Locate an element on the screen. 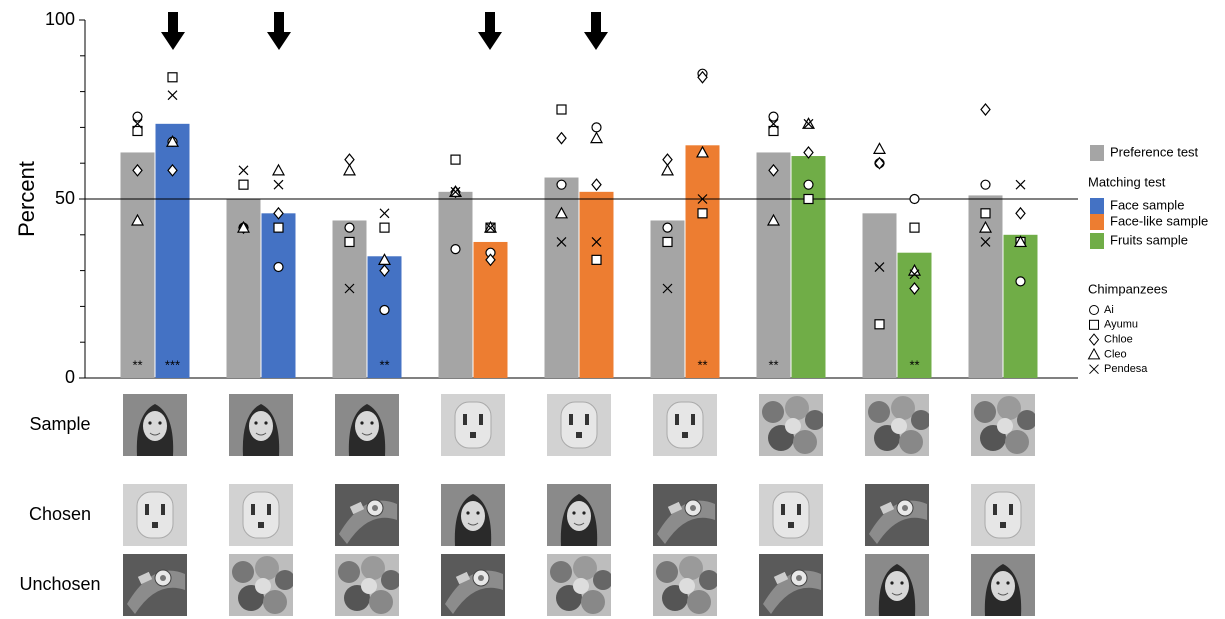 Image resolution: width=1225 pixels, height=619 pixels. legend-label: Face-like sample is located at coordinates (1159, 220).